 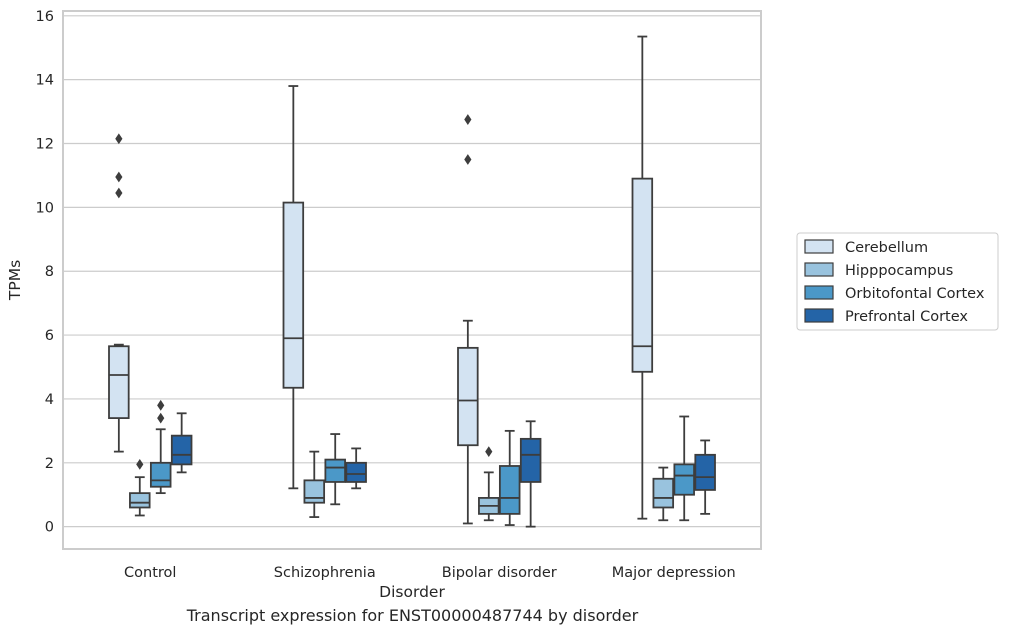 What do you see at coordinates (325, 573) in the screenshot?
I see `x-tick-label: Schizophrenia` at bounding box center [325, 573].